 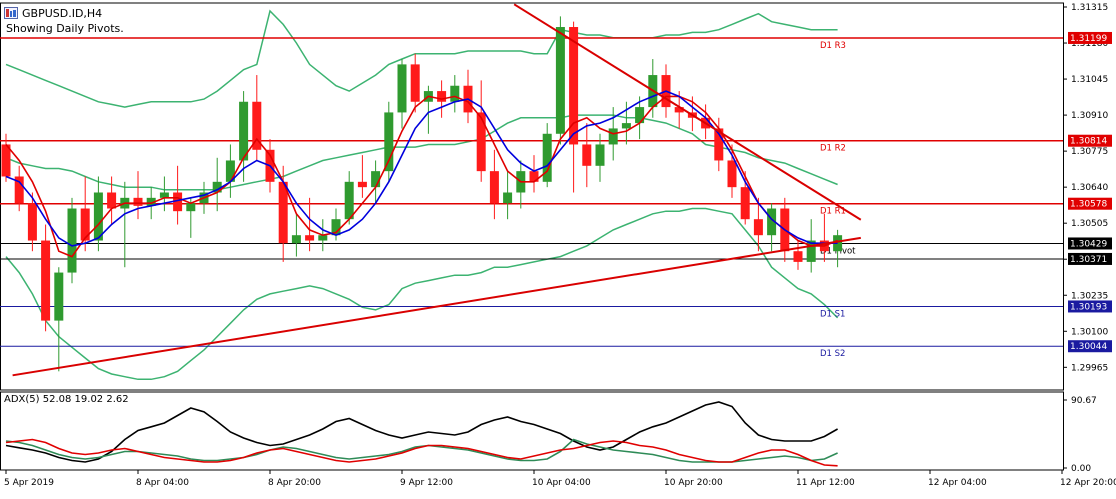 What do you see at coordinates (1088, 483) in the screenshot?
I see `time-tick-label: 12 Apr 20:00` at bounding box center [1088, 483].